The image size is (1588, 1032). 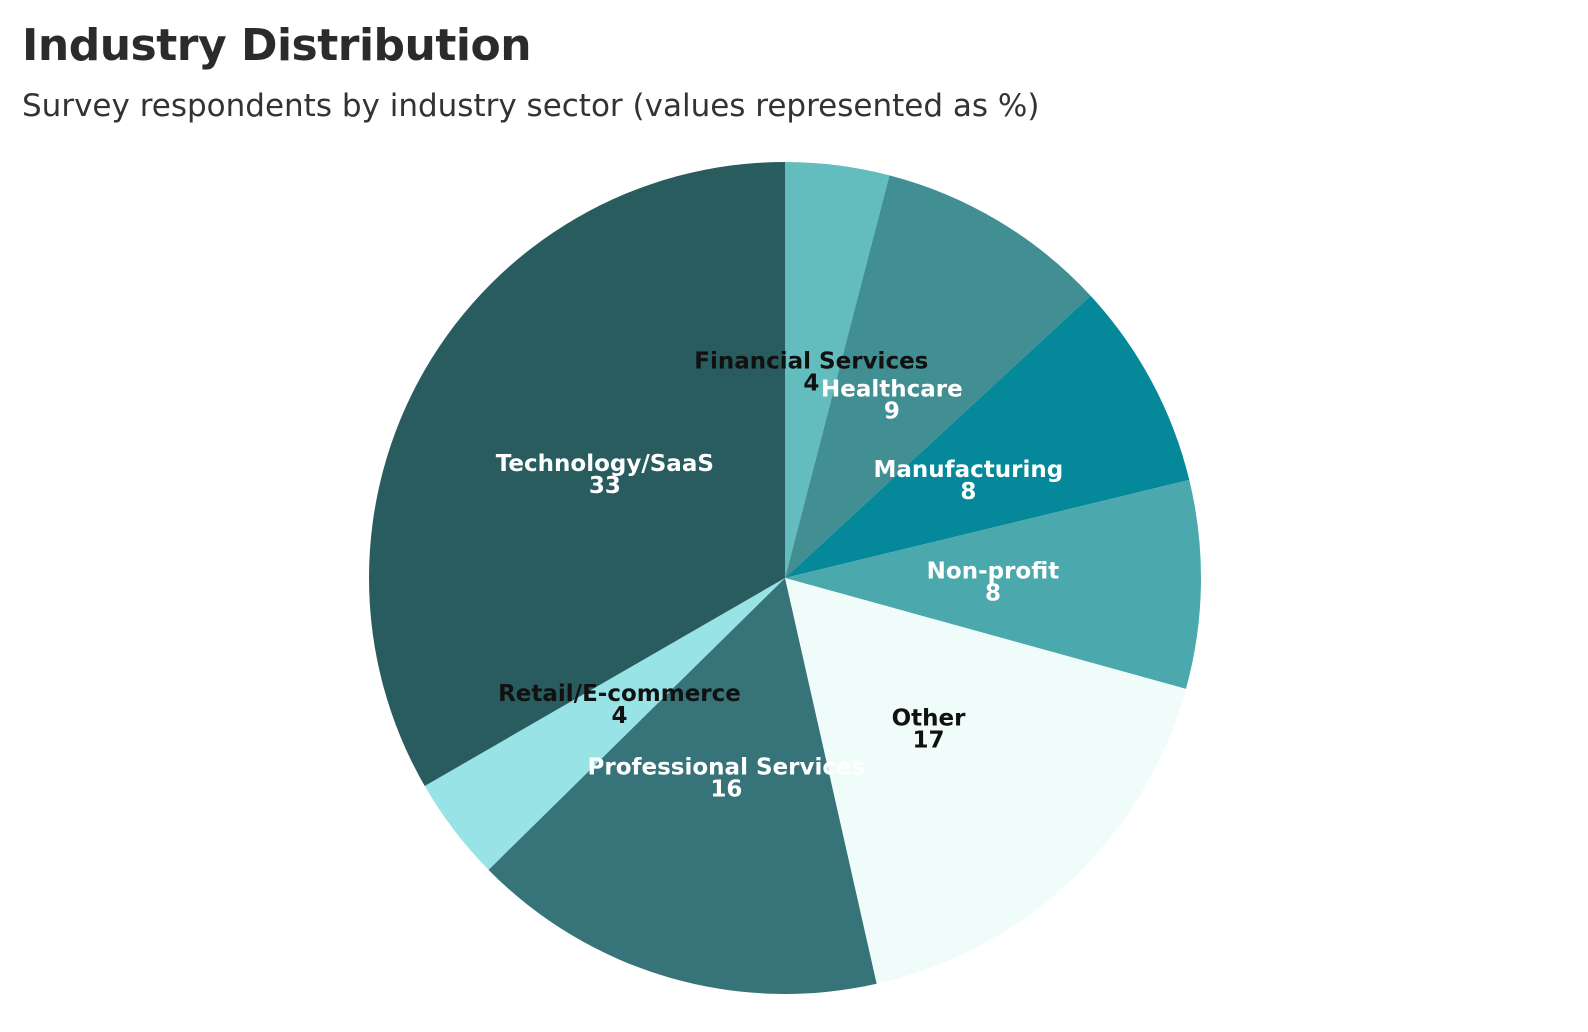 I want to click on slice-label-financial-services: Financial Services, so click(x=811, y=362).